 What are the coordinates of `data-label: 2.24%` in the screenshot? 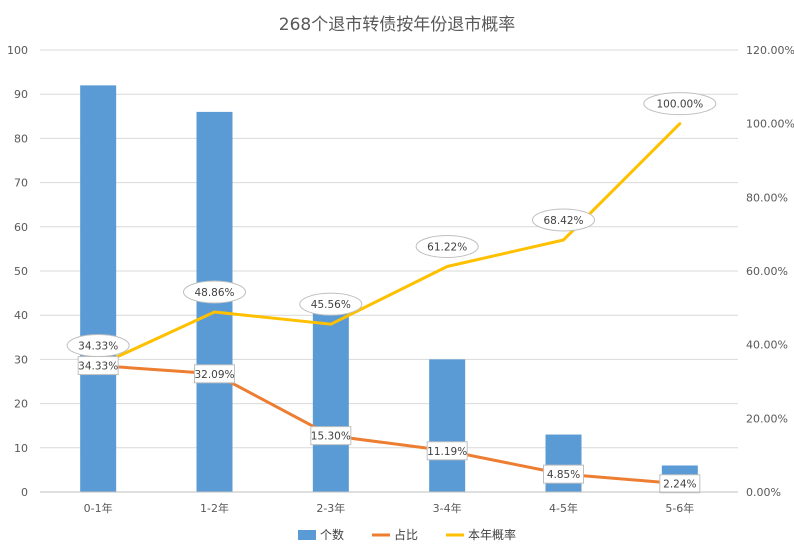 It's located at (679, 485).